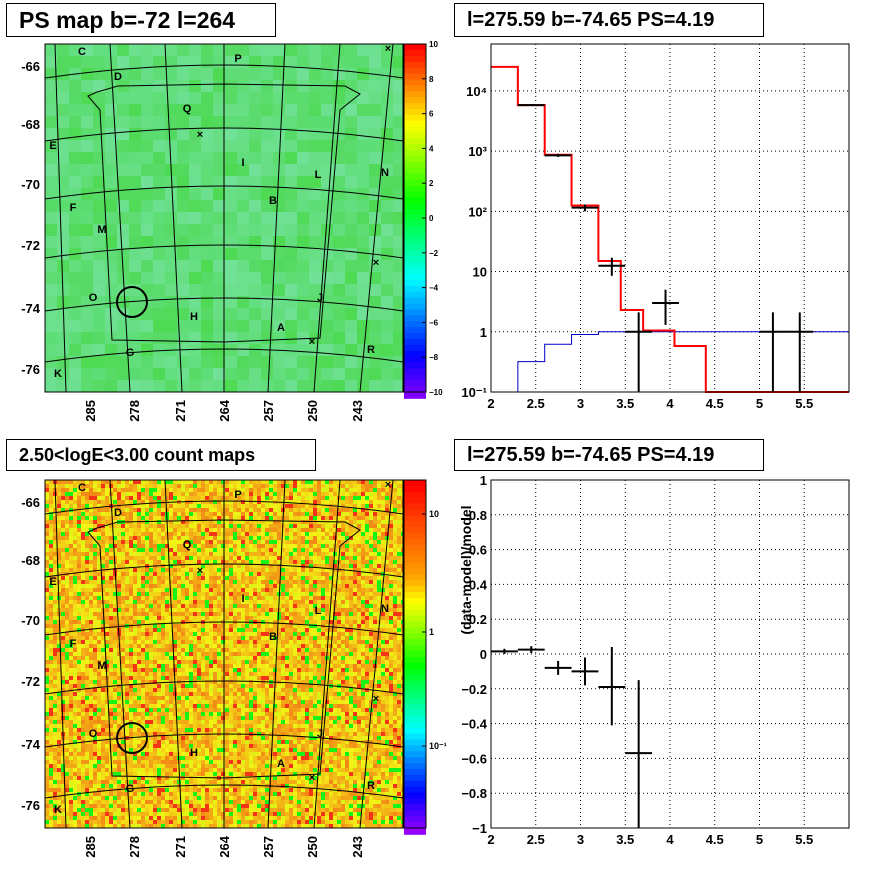  What do you see at coordinates (580, 403) in the screenshot?
I see `spectrum-xtick-label: 3` at bounding box center [580, 403].